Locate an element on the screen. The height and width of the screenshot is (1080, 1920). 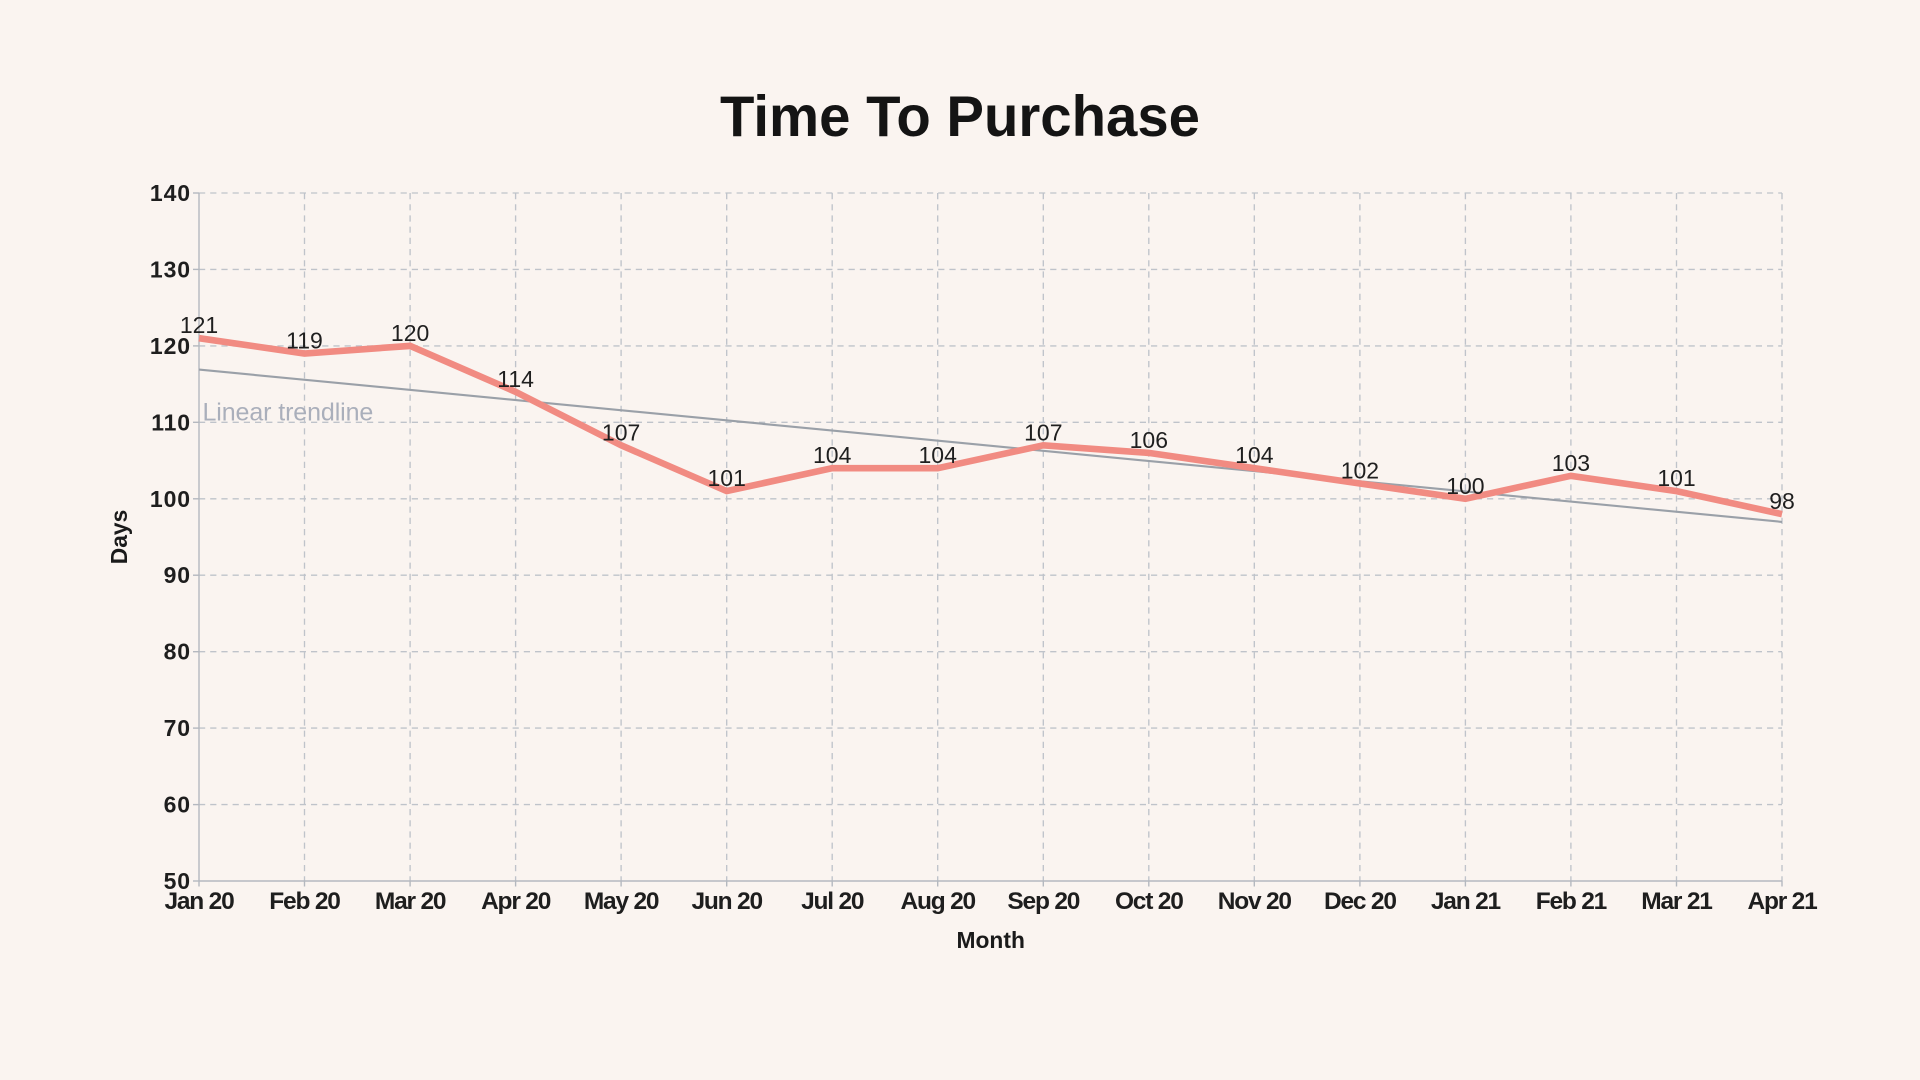
svg-text: Dec 20 is located at coordinates (1360, 901).